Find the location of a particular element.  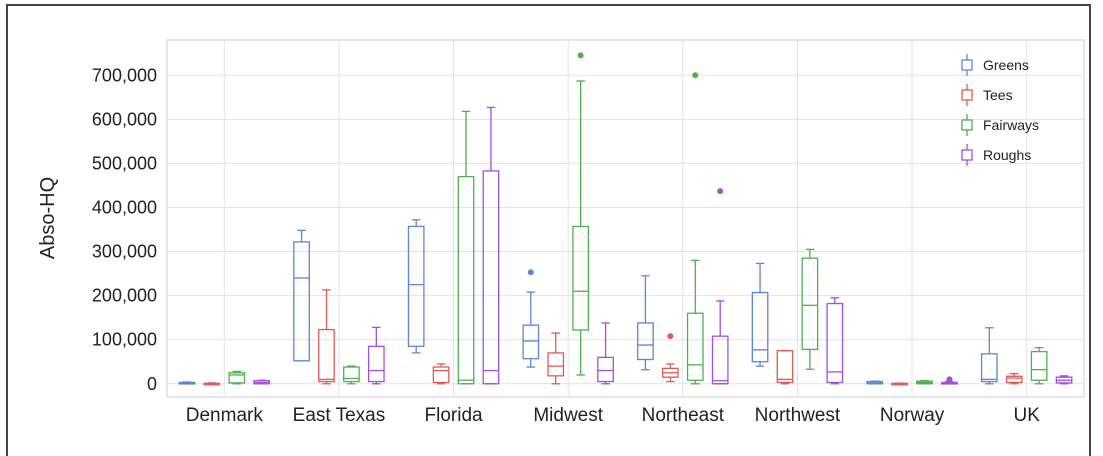

x-tick-label: East Texas is located at coordinates (339, 415).